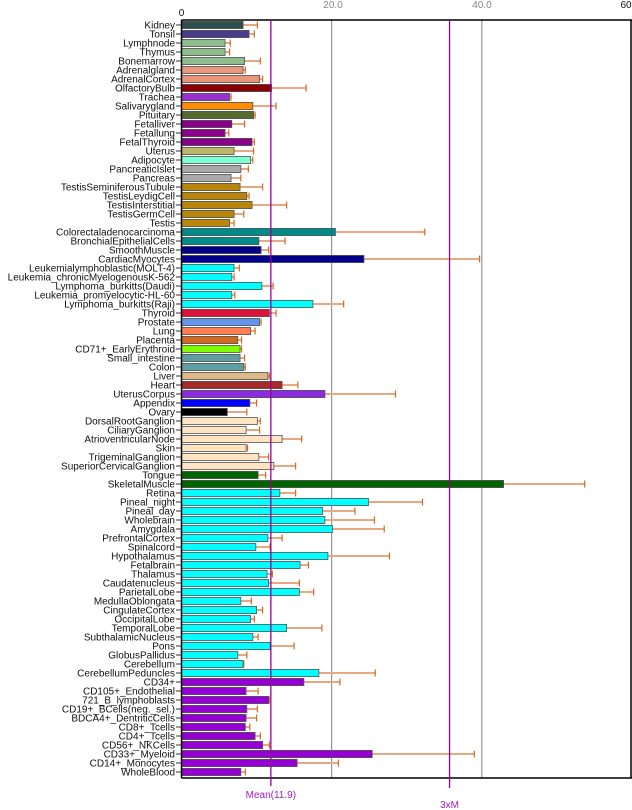 The image size is (632, 810). I want to click on bar-CD8+_Tcells, so click(213, 727).